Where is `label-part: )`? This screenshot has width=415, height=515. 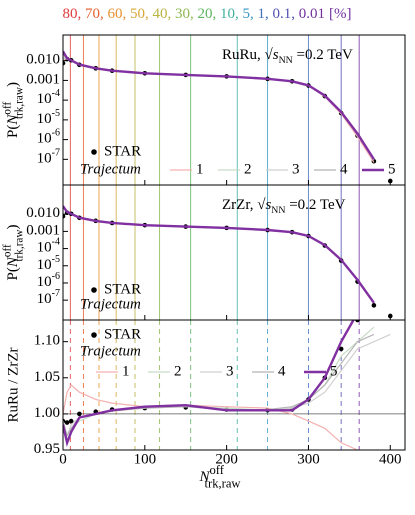
label-part: ) is located at coordinates (13, 227).